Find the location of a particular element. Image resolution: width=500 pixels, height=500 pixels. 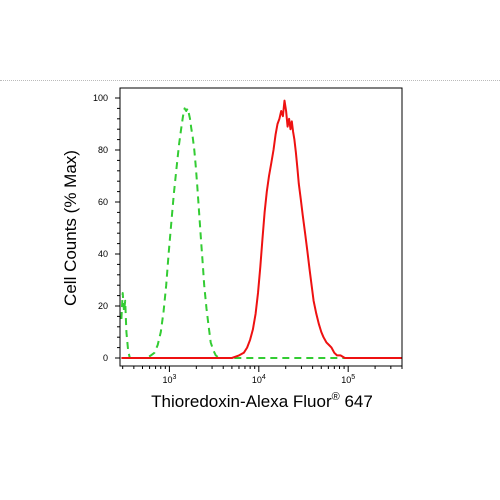

y-tick-label: 0 is located at coordinates (105, 358).